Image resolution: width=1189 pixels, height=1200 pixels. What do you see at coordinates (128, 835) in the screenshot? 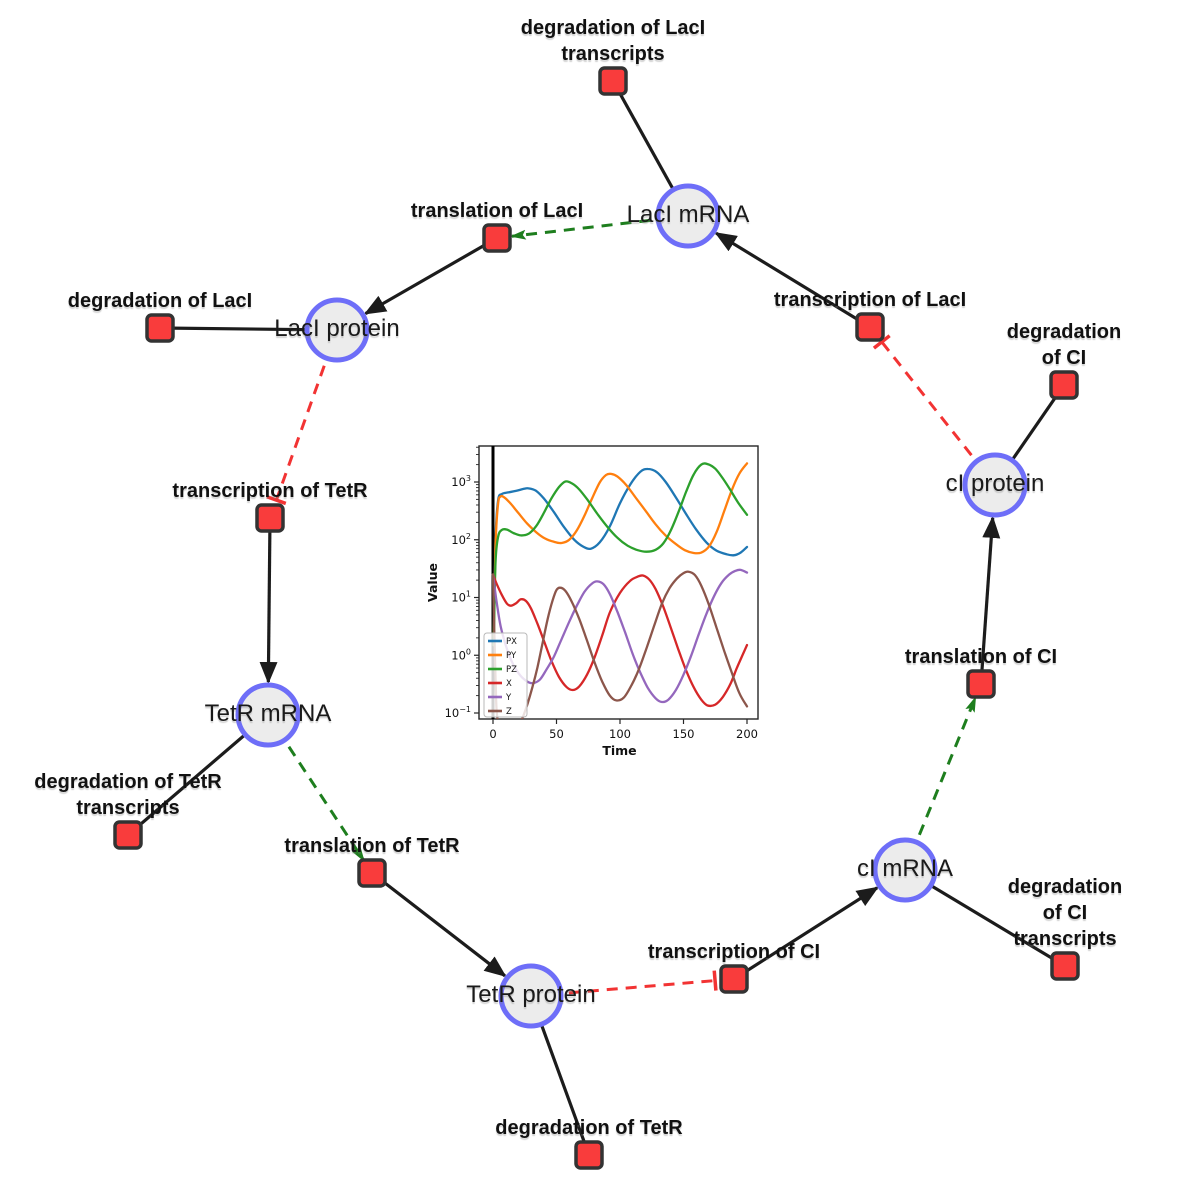
I see `reaction-node-deg_tetR_tx` at bounding box center [128, 835].